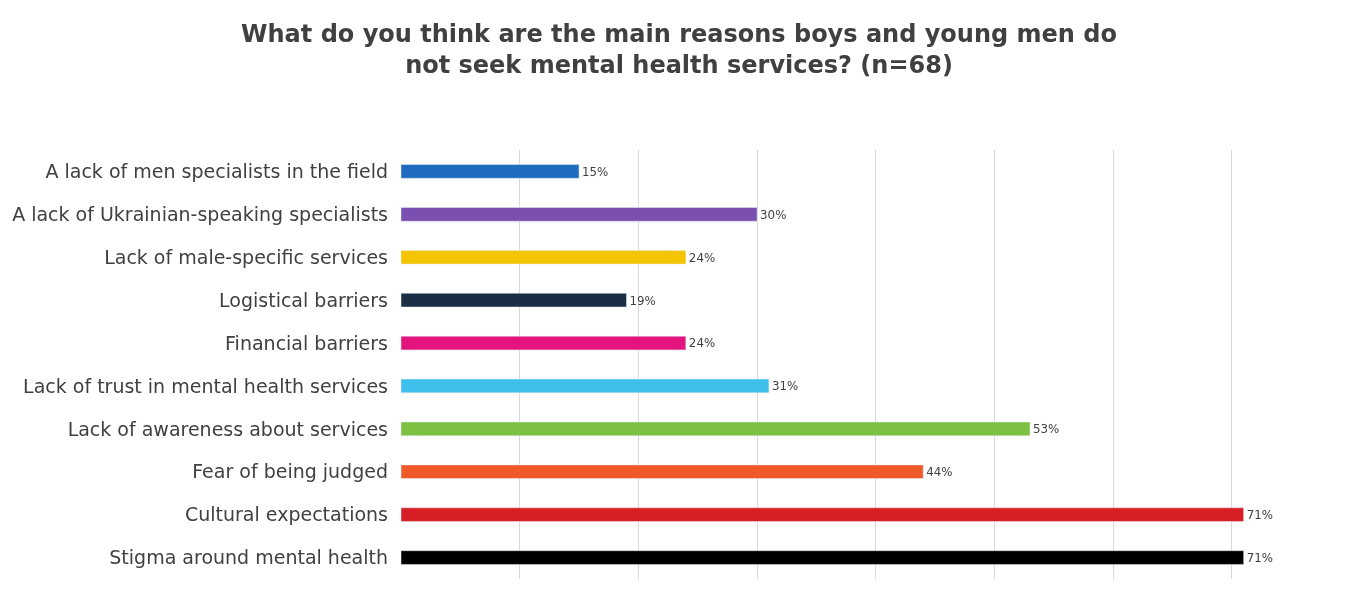  I want to click on y-tick-label: Lack of male-specific services, so click(246, 256).